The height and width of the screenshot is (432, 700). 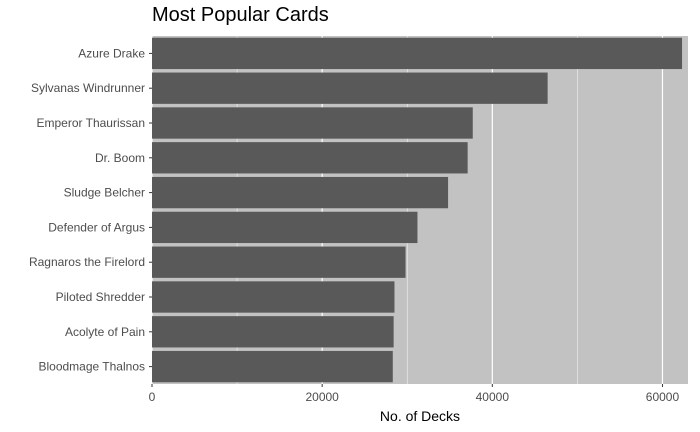 I want to click on category-label: Azure Drake, so click(x=111, y=53).